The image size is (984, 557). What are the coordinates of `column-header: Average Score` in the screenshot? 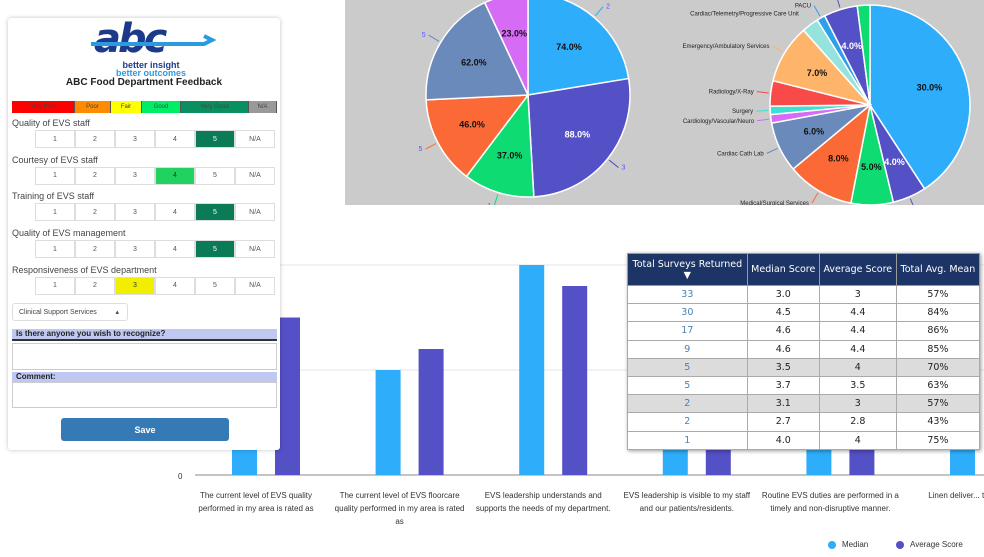 It's located at (857, 269).